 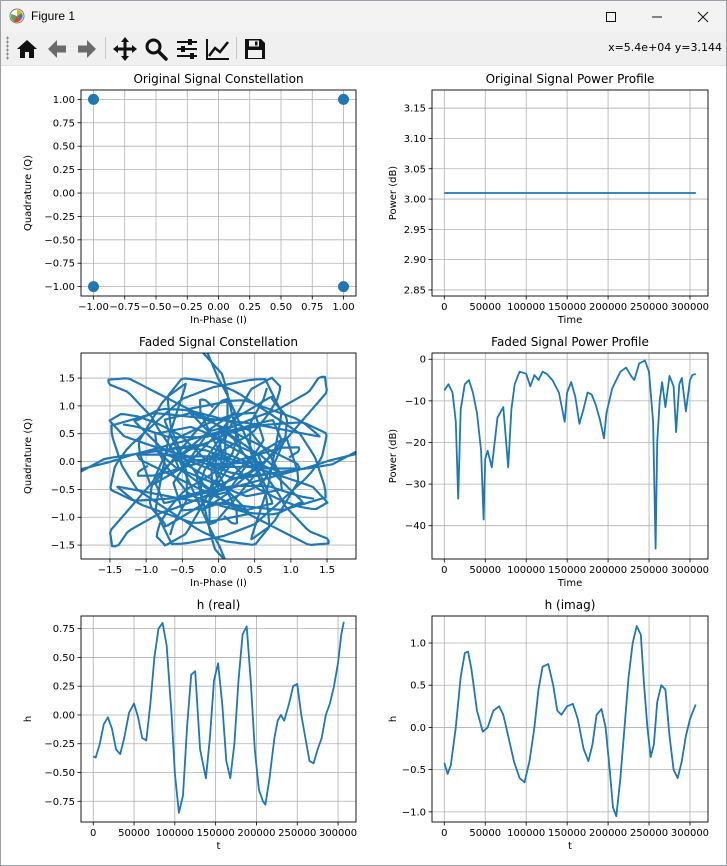 I want to click on y-tick-label: 0.0, so click(x=418, y=728).